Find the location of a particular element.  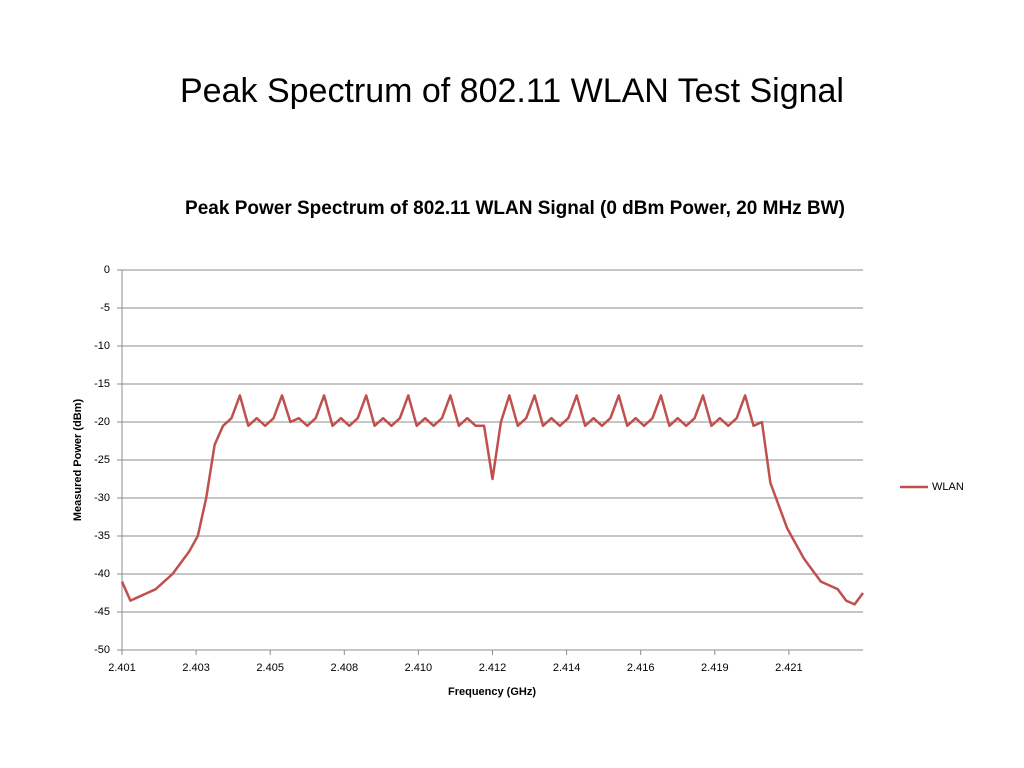

x-tick-label: 2.412 is located at coordinates (493, 668).